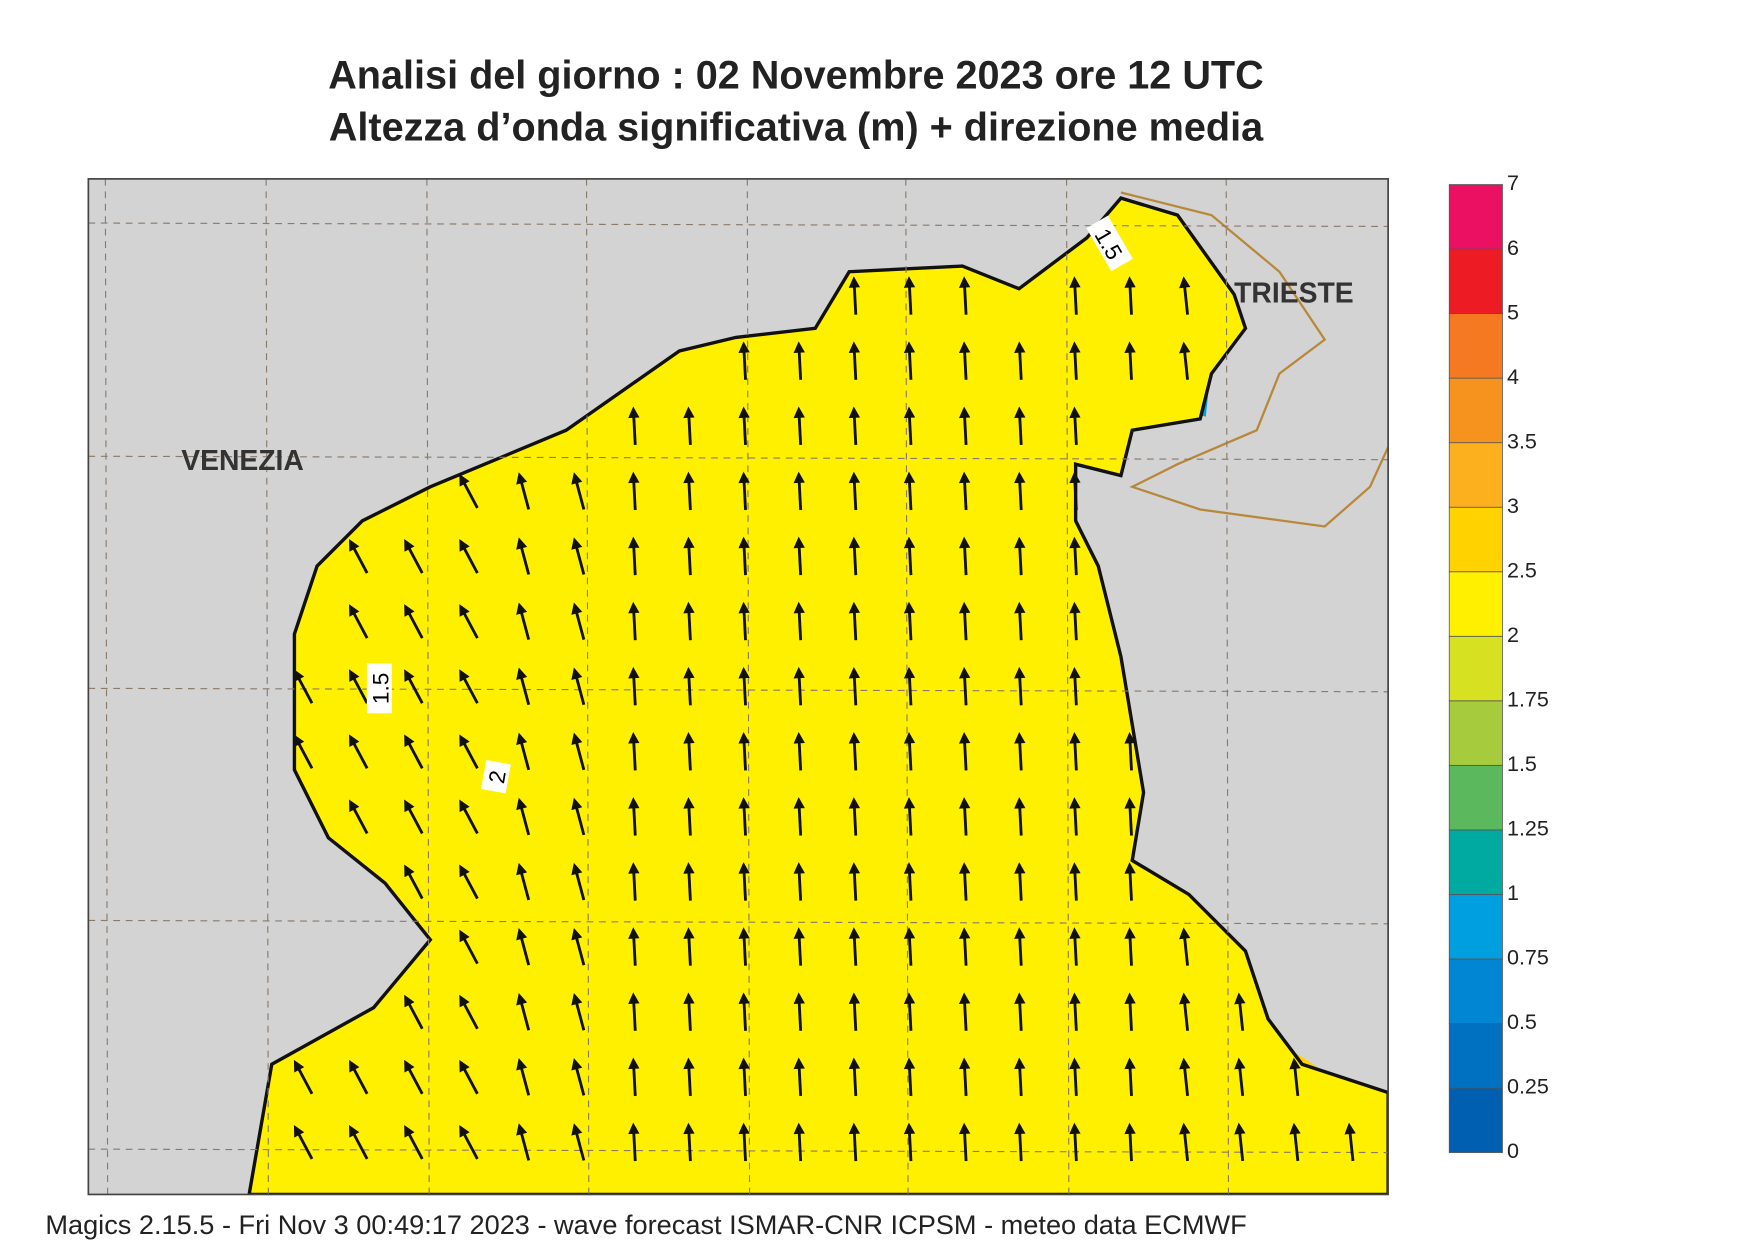 This screenshot has width=1755, height=1242. Describe the element at coordinates (379, 688) in the screenshot. I see `contour-label: 1.5` at that location.